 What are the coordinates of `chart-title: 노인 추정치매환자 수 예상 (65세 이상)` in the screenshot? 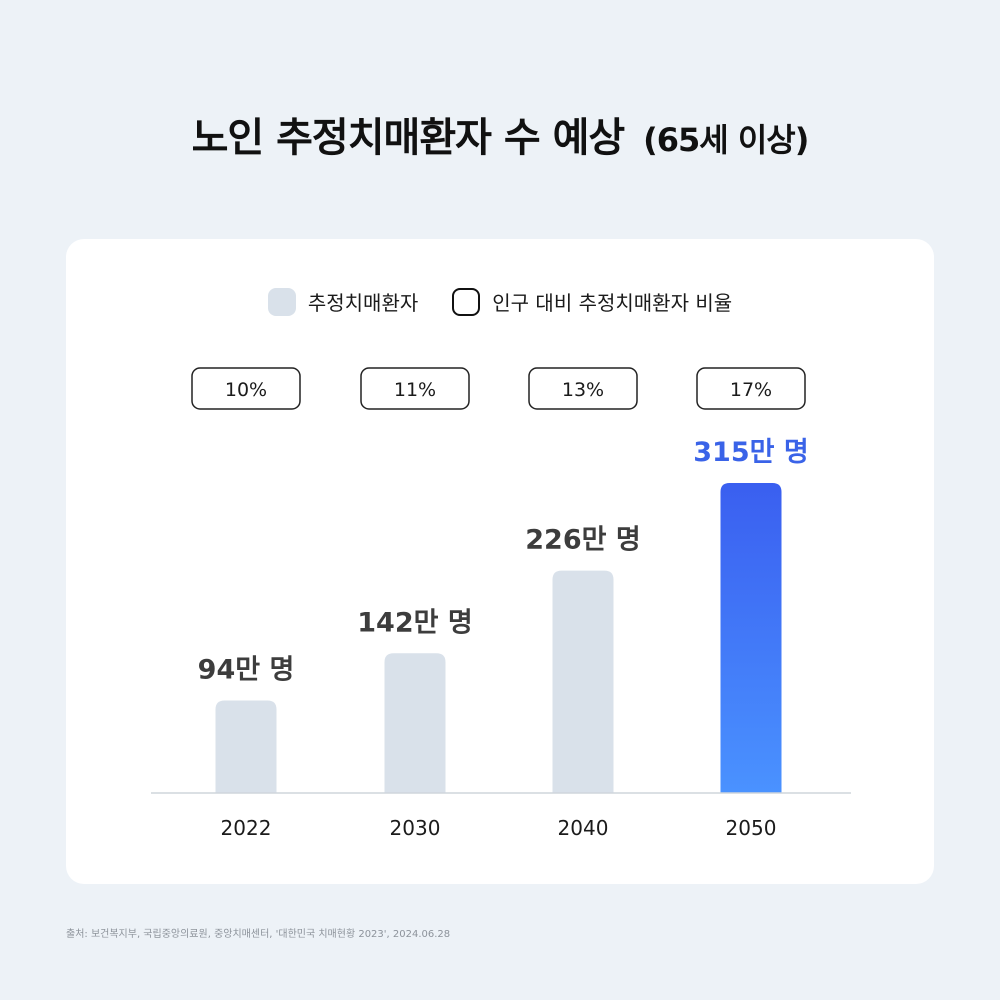 It's located at (500, 134).